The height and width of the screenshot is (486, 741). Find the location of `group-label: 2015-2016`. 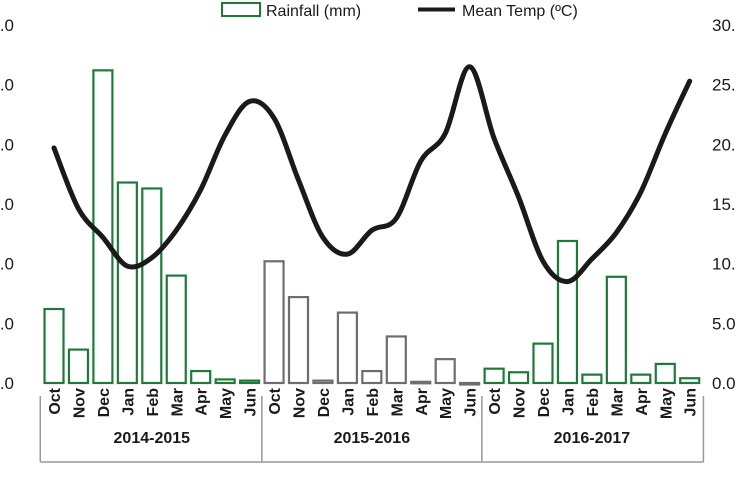

group-label: 2015-2016 is located at coordinates (372, 438).